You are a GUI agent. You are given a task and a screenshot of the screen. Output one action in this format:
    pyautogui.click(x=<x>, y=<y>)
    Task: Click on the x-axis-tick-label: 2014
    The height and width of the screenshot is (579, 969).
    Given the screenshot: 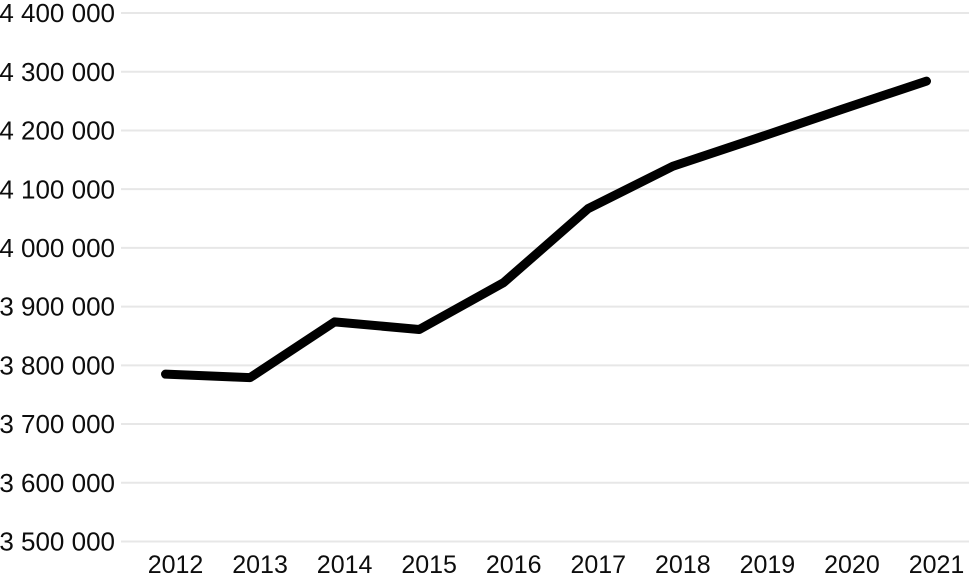 What is the action you would take?
    pyautogui.click(x=345, y=565)
    